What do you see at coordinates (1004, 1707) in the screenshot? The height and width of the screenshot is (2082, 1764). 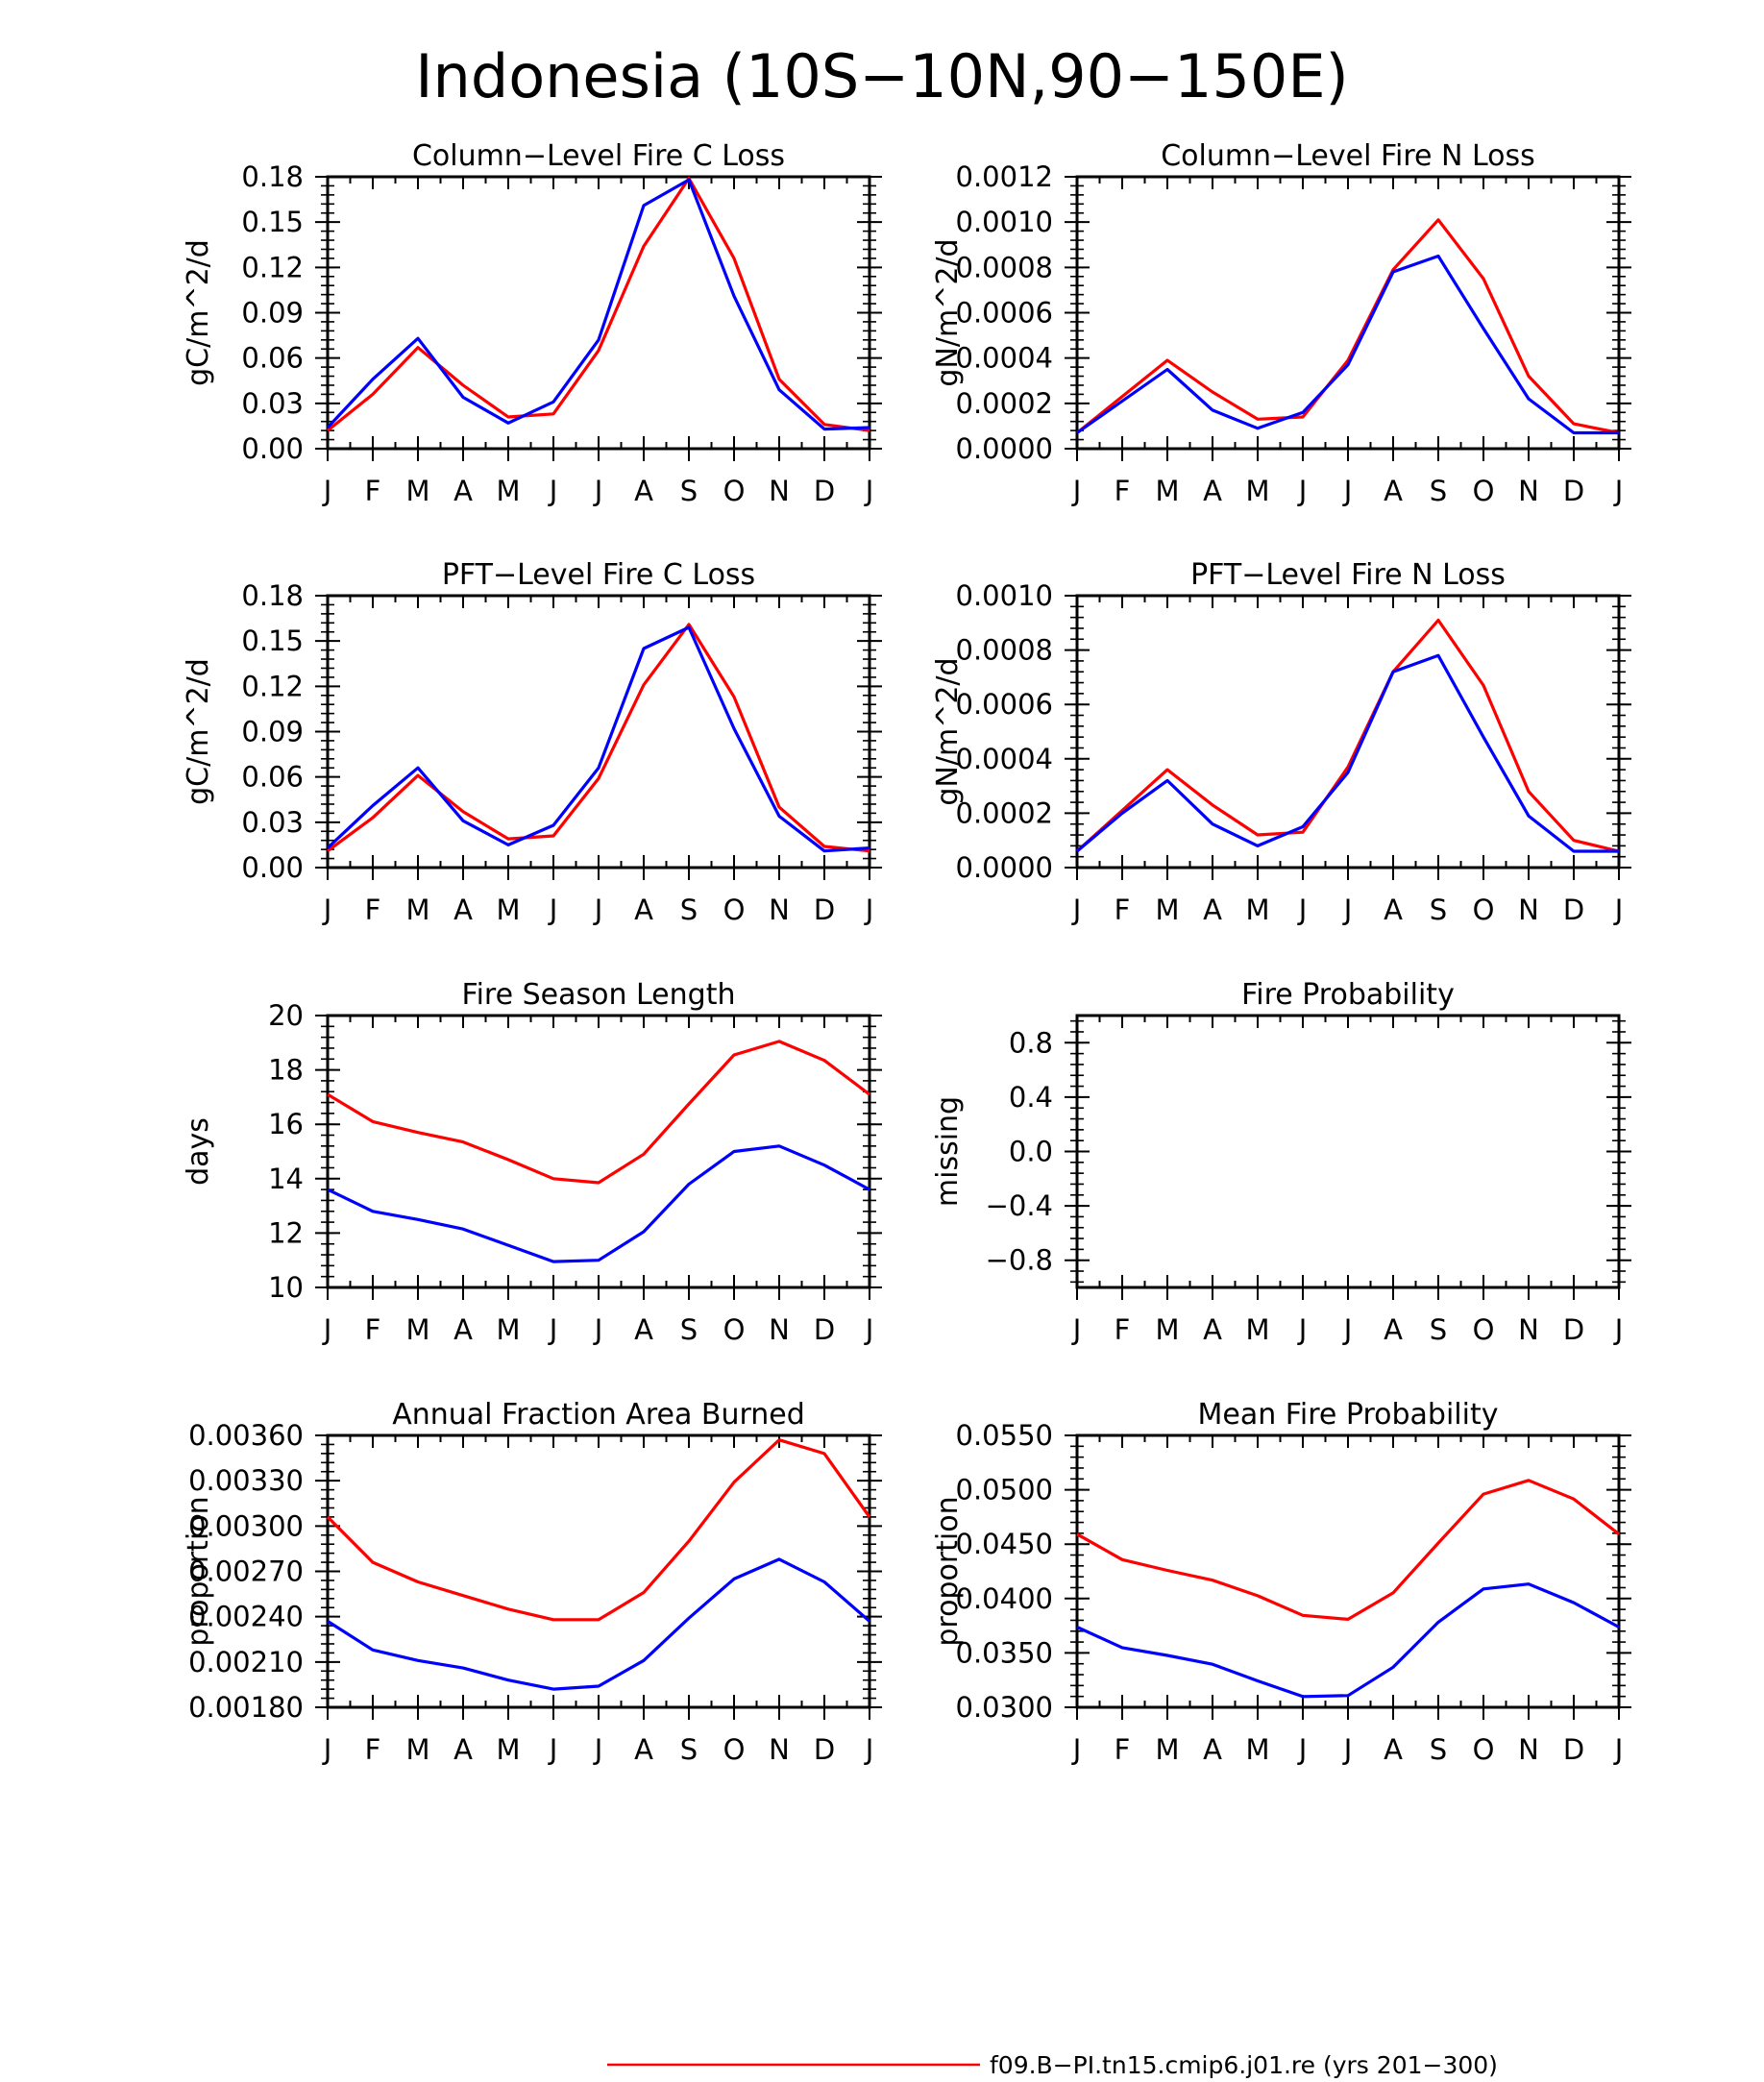 I see `y-tick-label: 0.0300` at bounding box center [1004, 1707].